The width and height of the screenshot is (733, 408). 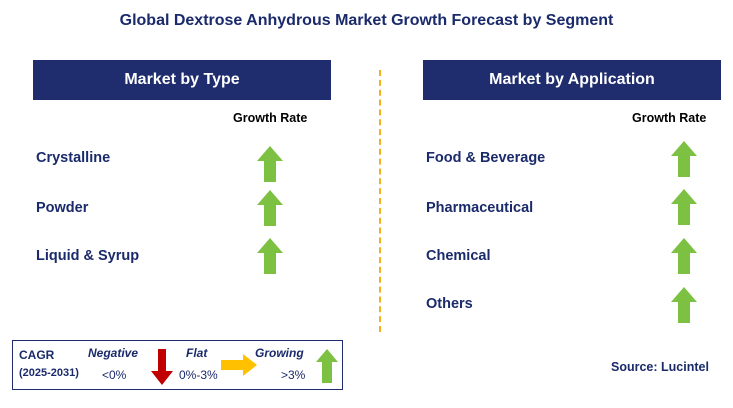 I want to click on application-item-food-beverage: Food & Beverage, so click(x=486, y=158).